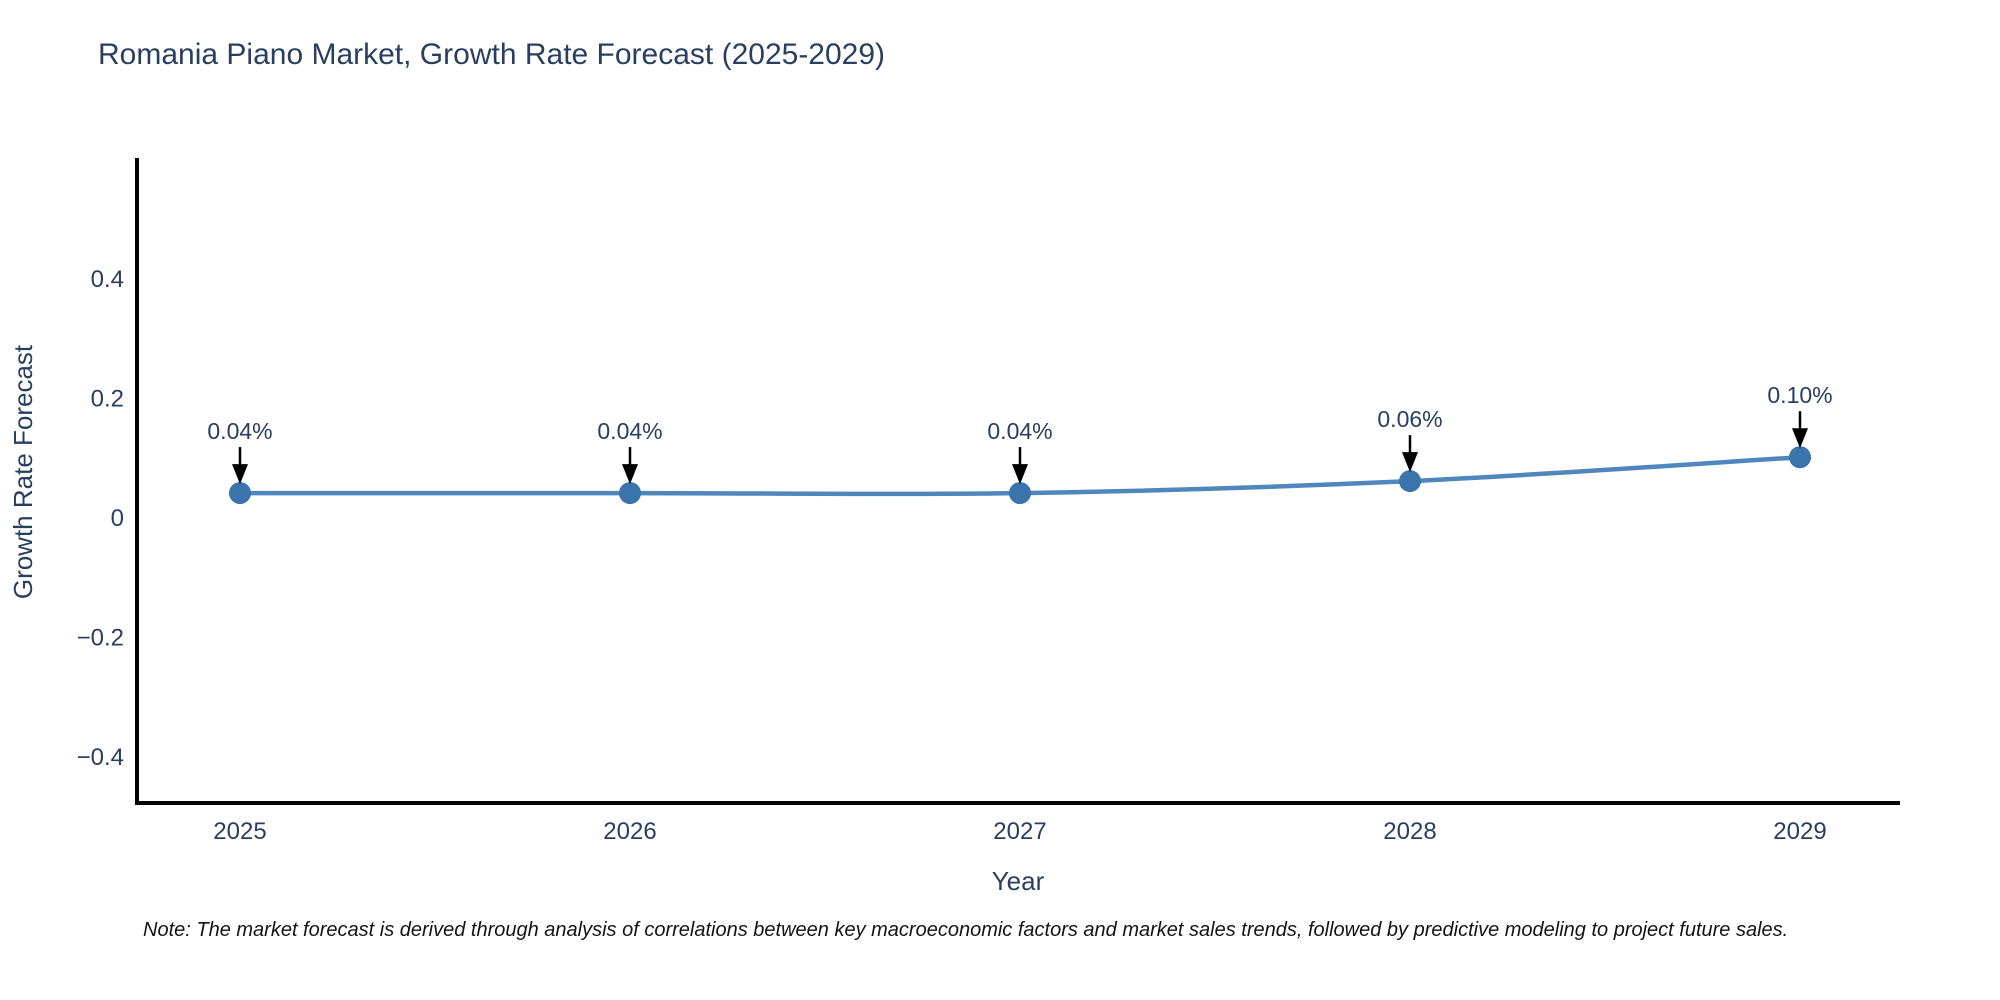 The image size is (2000, 1000). I want to click on point-annotations: 0.04% 0.04% 0.04% 0.06% 0.10%, so click(1020, 433).